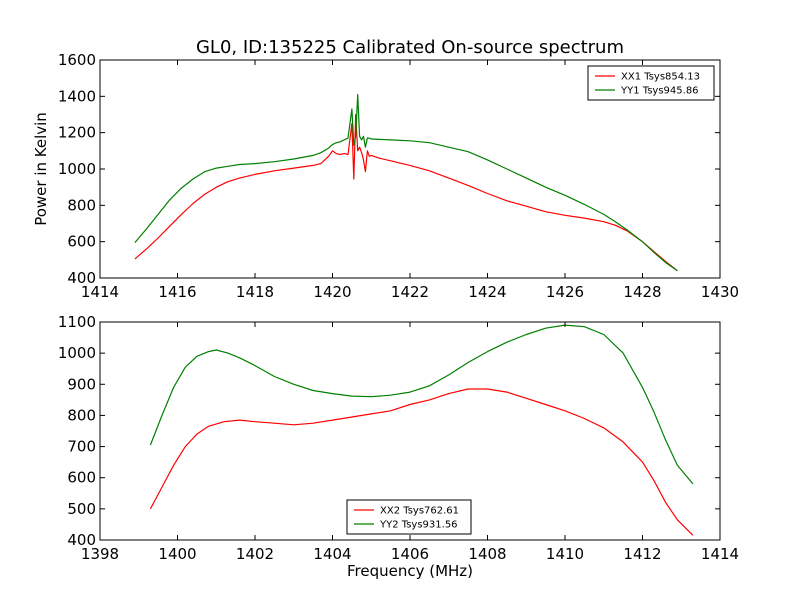 This screenshot has width=800, height=600. What do you see at coordinates (177, 292) in the screenshot?
I see `x-tick-label: 1416` at bounding box center [177, 292].